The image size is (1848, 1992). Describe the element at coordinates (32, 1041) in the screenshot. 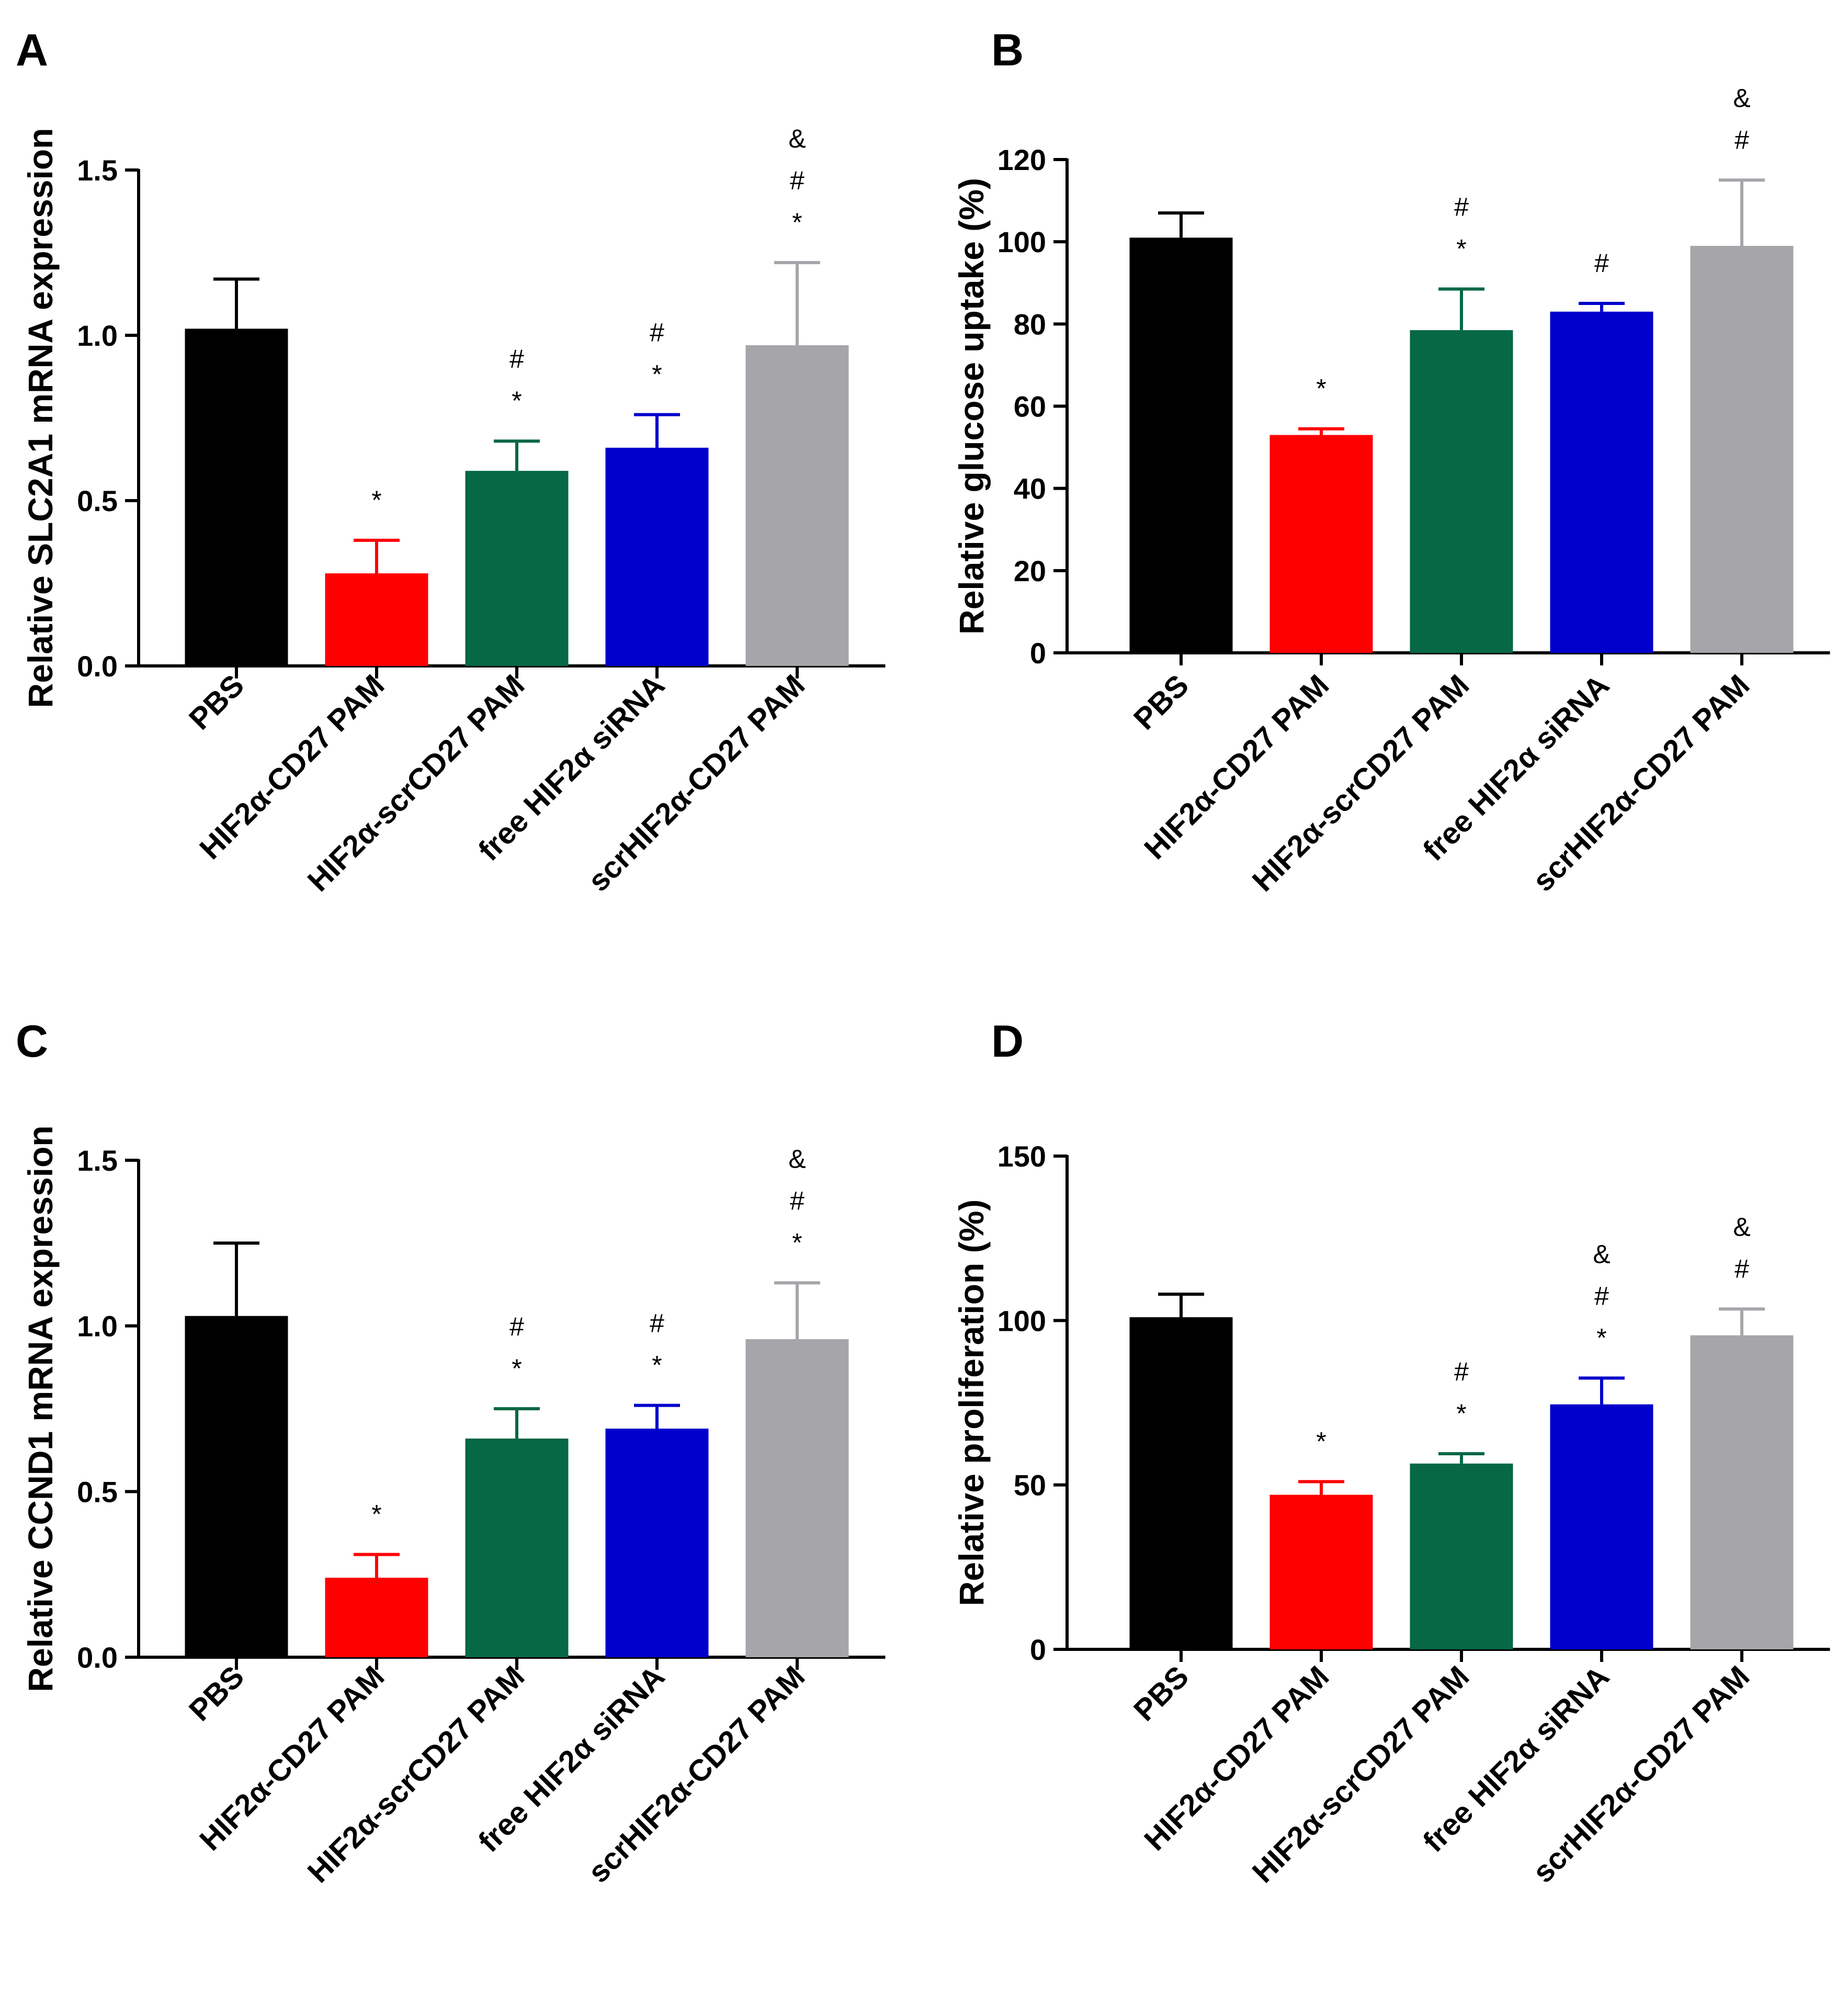

I see `panel-letter: C` at that location.